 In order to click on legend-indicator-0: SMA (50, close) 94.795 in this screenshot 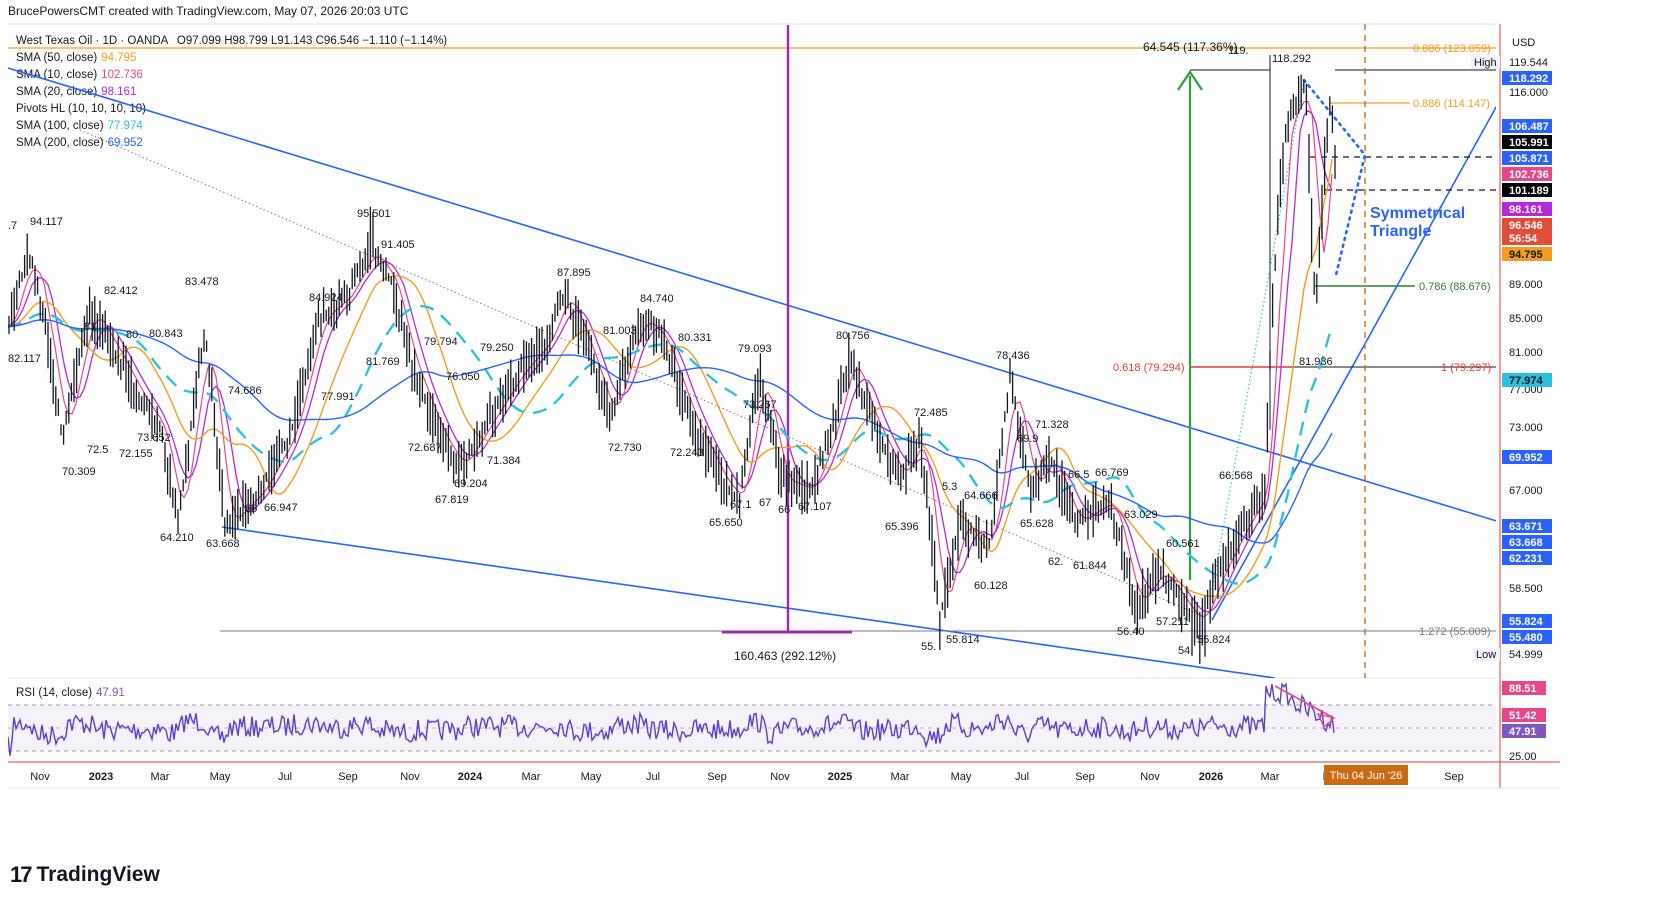, I will do `click(231, 58)`.